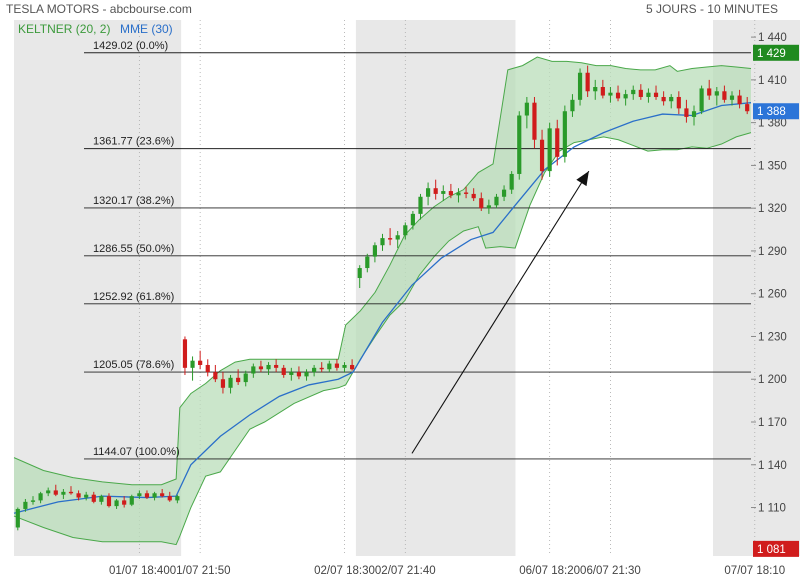 Image resolution: width=800 pixels, height=580 pixels. I want to click on fib-label: 1361.77 (23.6%), so click(133, 142).